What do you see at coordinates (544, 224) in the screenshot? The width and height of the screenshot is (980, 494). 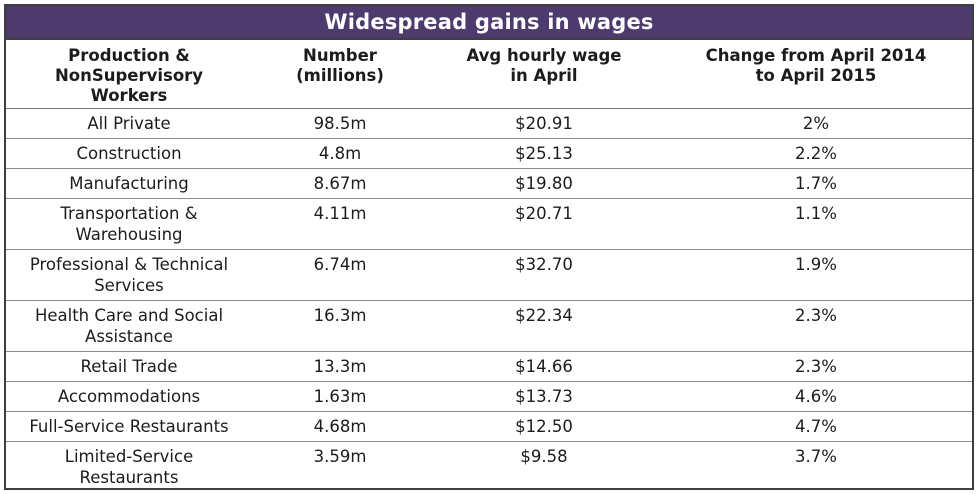 I see `wage-cell: $20.71` at bounding box center [544, 224].